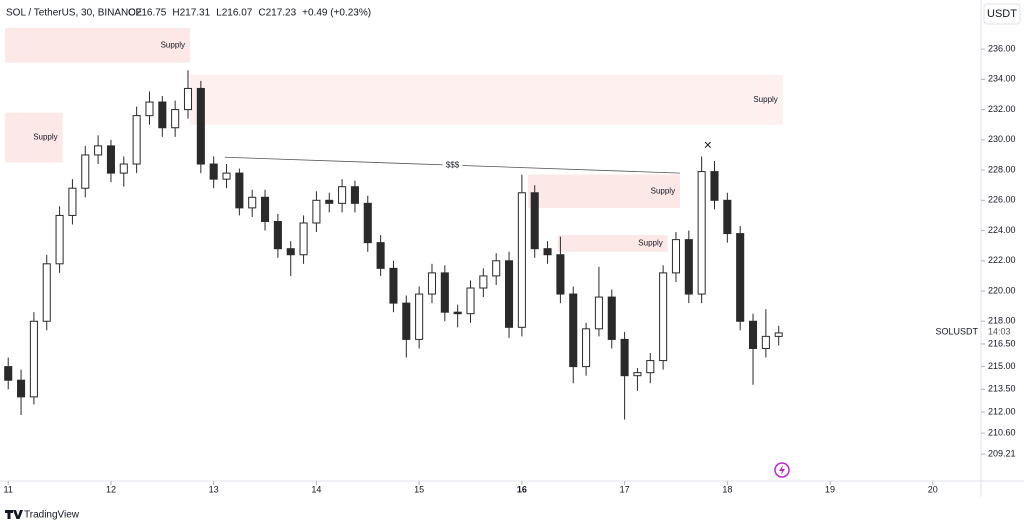 Image resolution: width=1024 pixels, height=530 pixels. I want to click on x-tick-label: 16, so click(522, 489).